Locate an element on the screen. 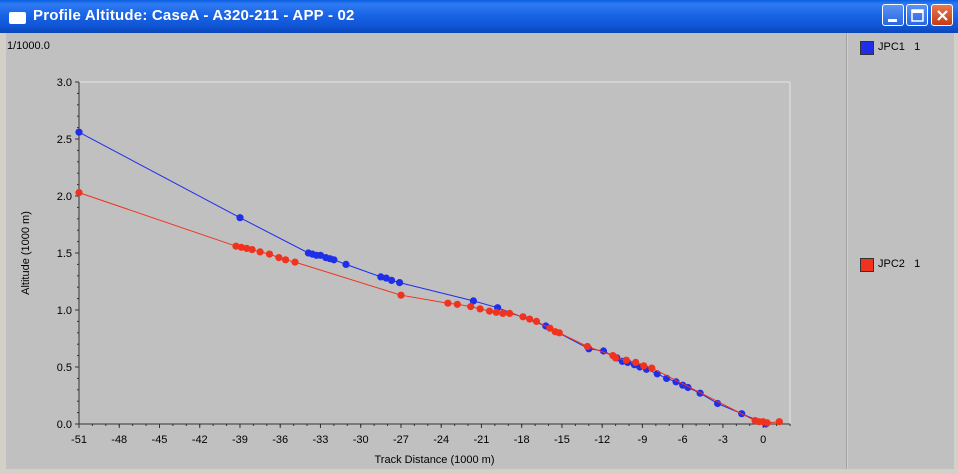 The height and width of the screenshot is (474, 958). minimize-icon is located at coordinates (892, 20).